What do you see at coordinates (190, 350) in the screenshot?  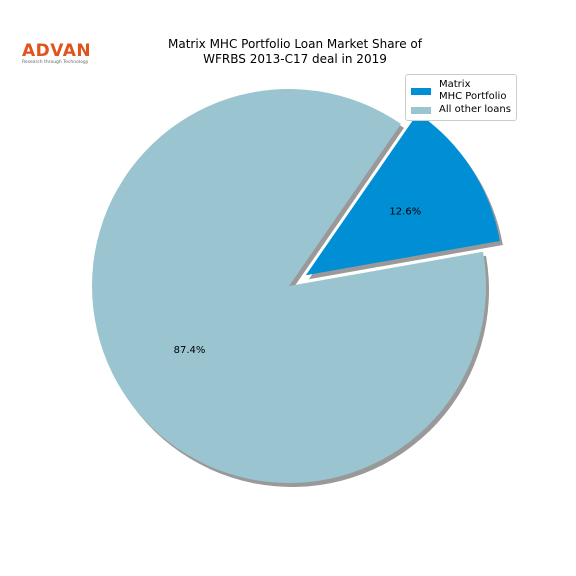 I see `value-label: 87.4%` at bounding box center [190, 350].